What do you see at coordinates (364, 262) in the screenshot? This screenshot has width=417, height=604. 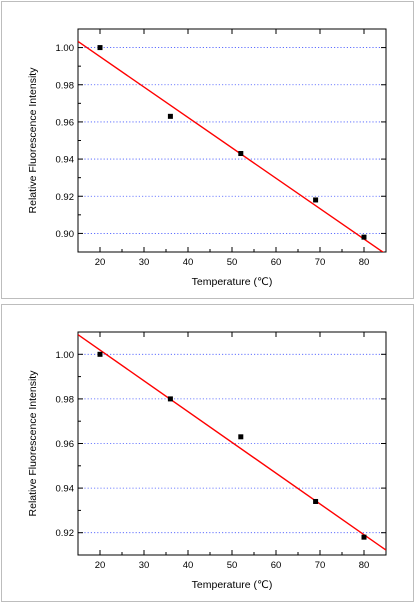 I see `c1-x-tick-label: 80` at bounding box center [364, 262].